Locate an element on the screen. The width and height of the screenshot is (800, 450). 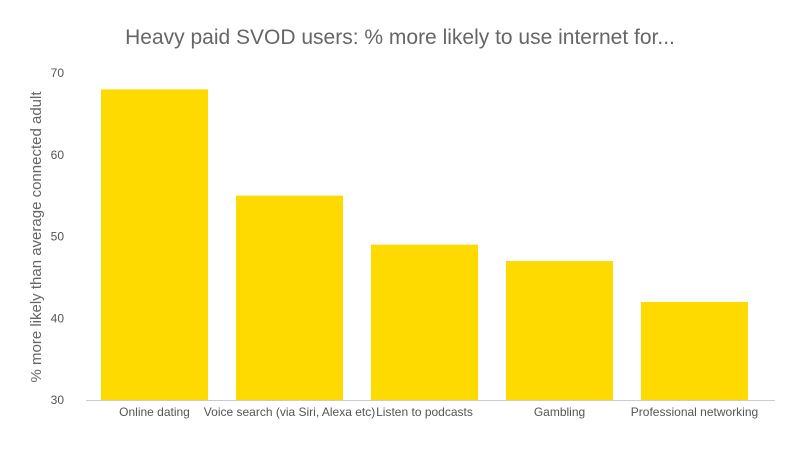
y-tick-label: 30 is located at coordinates (58, 400).